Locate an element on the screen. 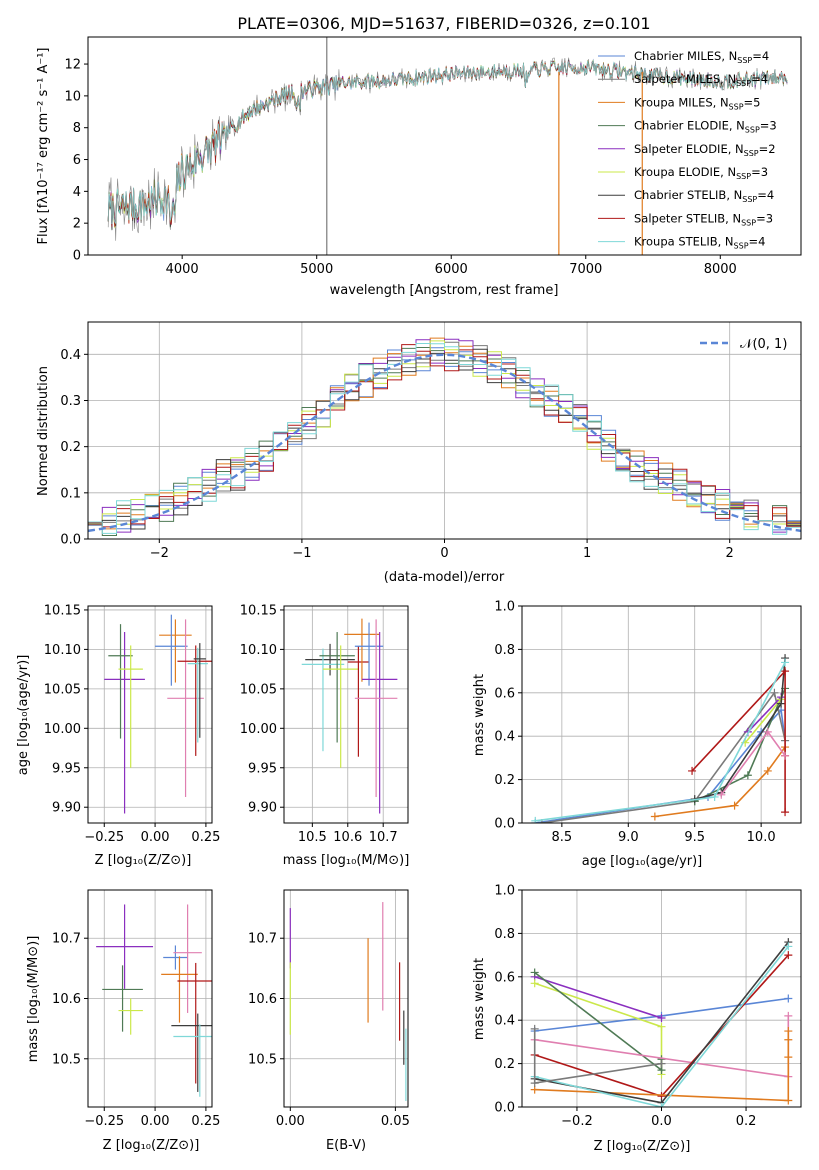 This screenshot has width=819, height=1170. agew-ytick-label: 0.8 is located at coordinates (504, 650).